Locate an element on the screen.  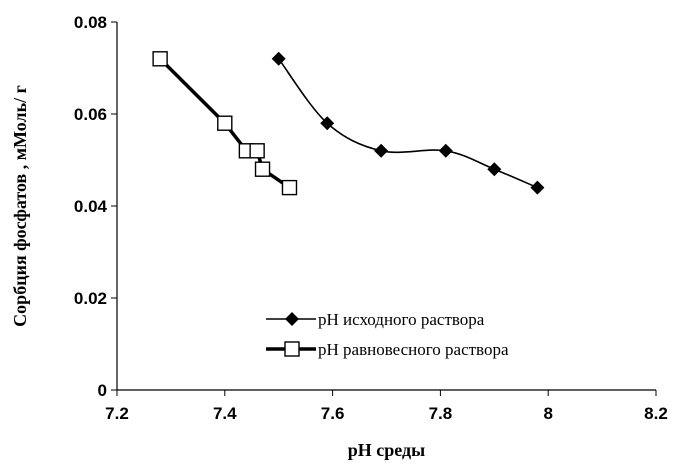
series-initial-ph is located at coordinates (408, 123).